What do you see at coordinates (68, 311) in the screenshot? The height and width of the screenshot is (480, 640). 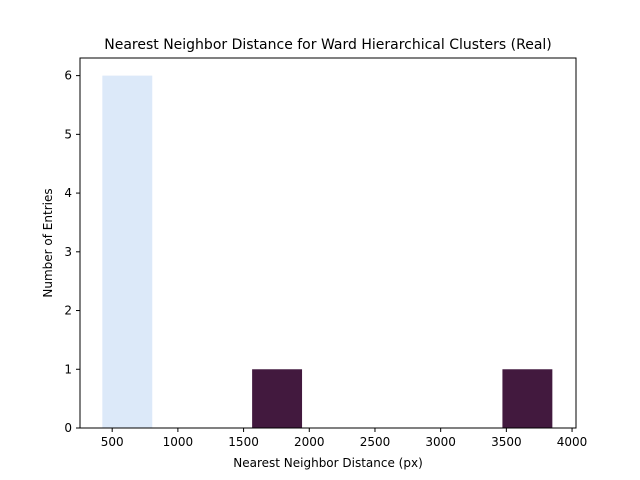 I see `y-tick-label-2: 2` at bounding box center [68, 311].